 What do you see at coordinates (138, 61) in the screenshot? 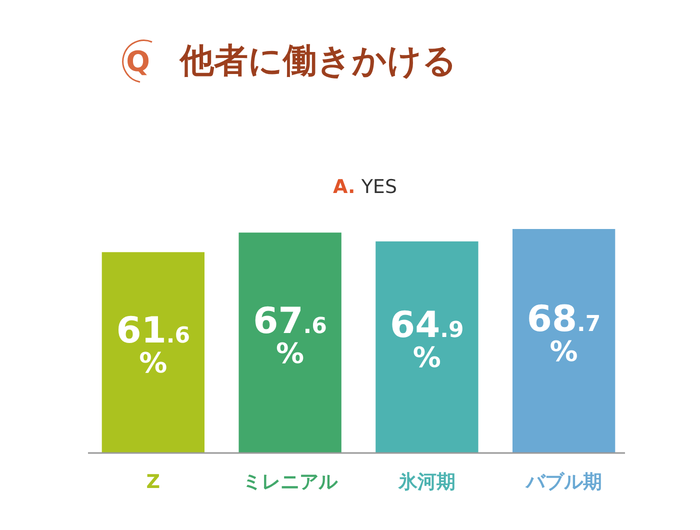
I see `text: Q` at bounding box center [138, 61].